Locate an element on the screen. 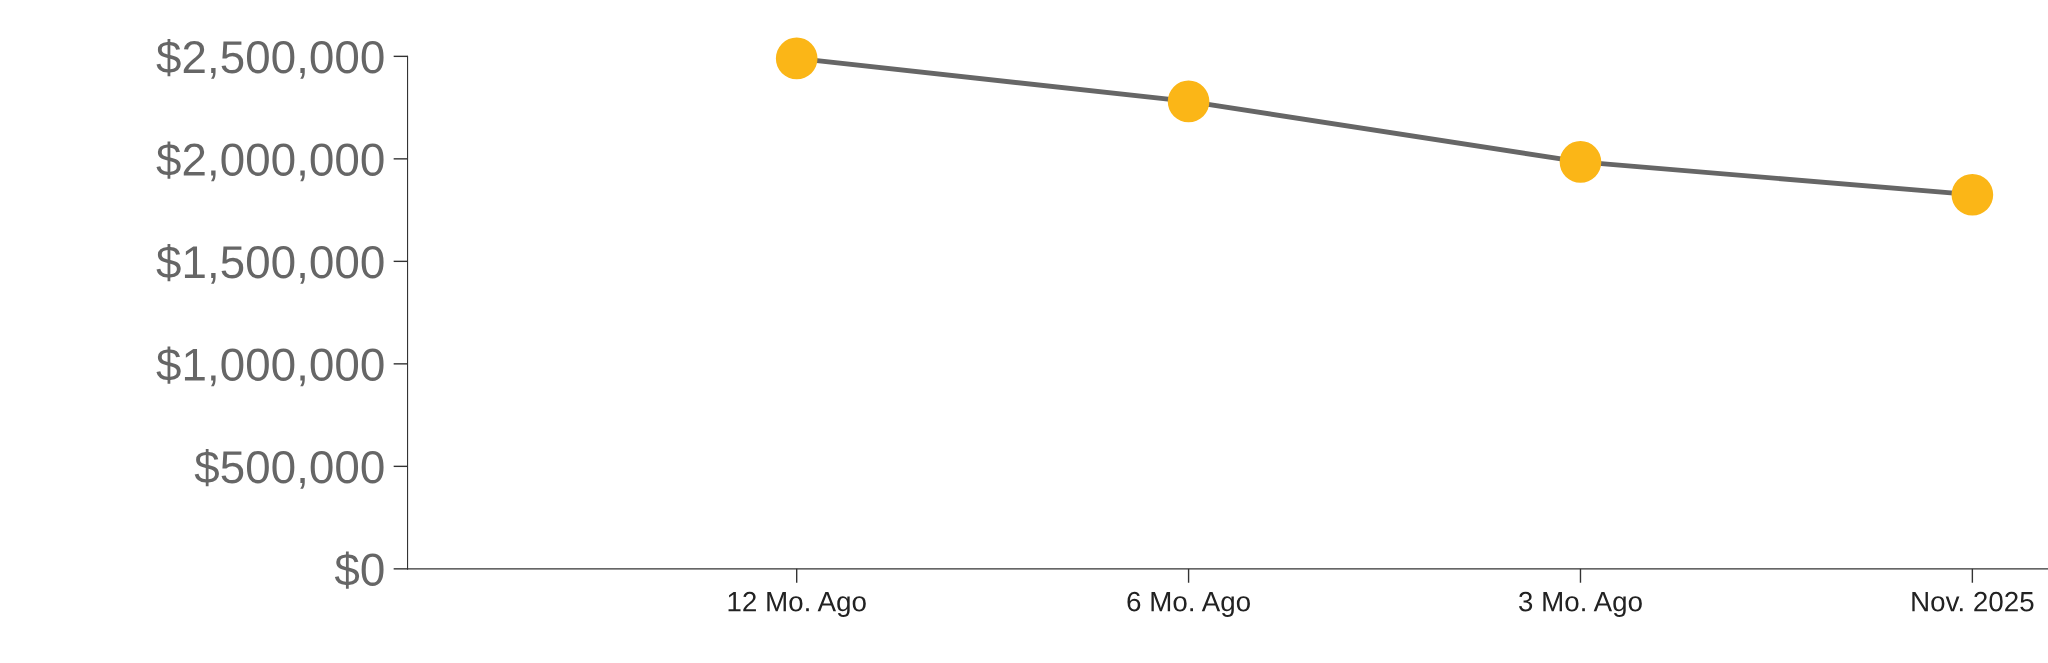 This screenshot has height=663, width=2048. y-tick-label: $0 is located at coordinates (359, 570).